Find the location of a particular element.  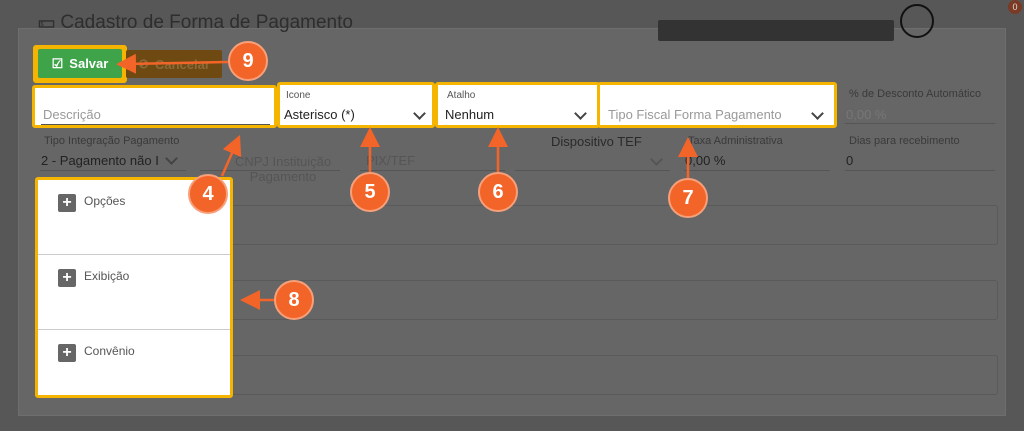

description-field: Descrição is located at coordinates (154, 106).